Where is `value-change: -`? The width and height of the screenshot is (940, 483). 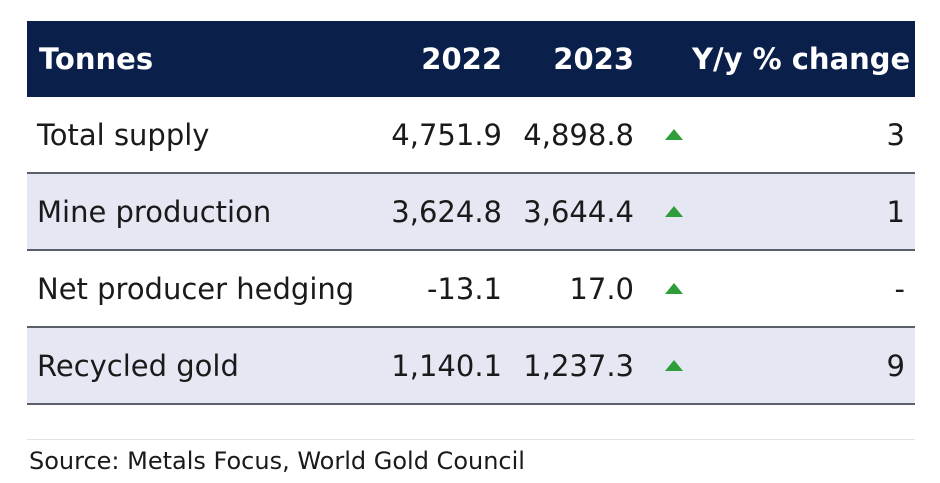 value-change: - is located at coordinates (899, 288).